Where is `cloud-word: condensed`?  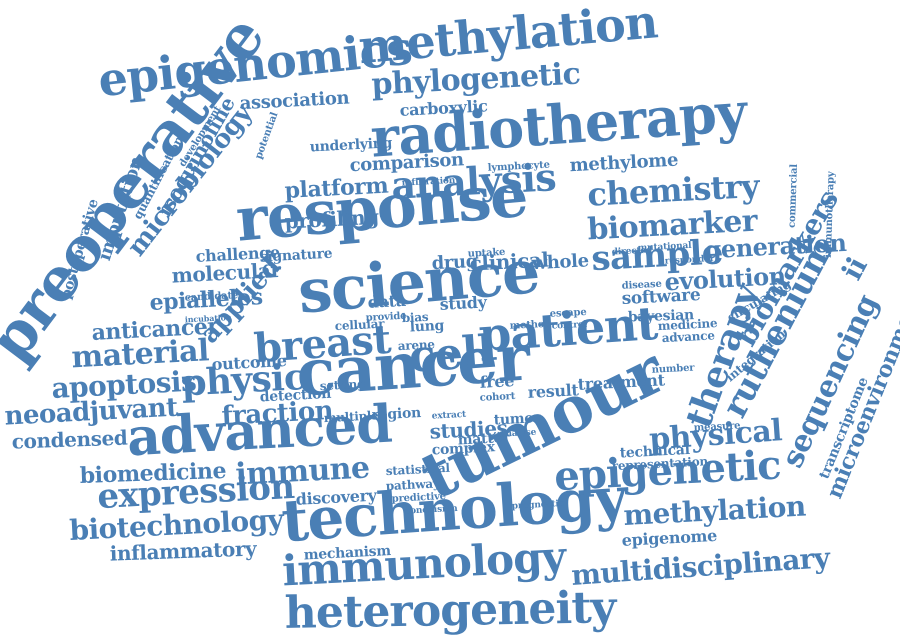 cloud-word: condensed is located at coordinates (69, 439).